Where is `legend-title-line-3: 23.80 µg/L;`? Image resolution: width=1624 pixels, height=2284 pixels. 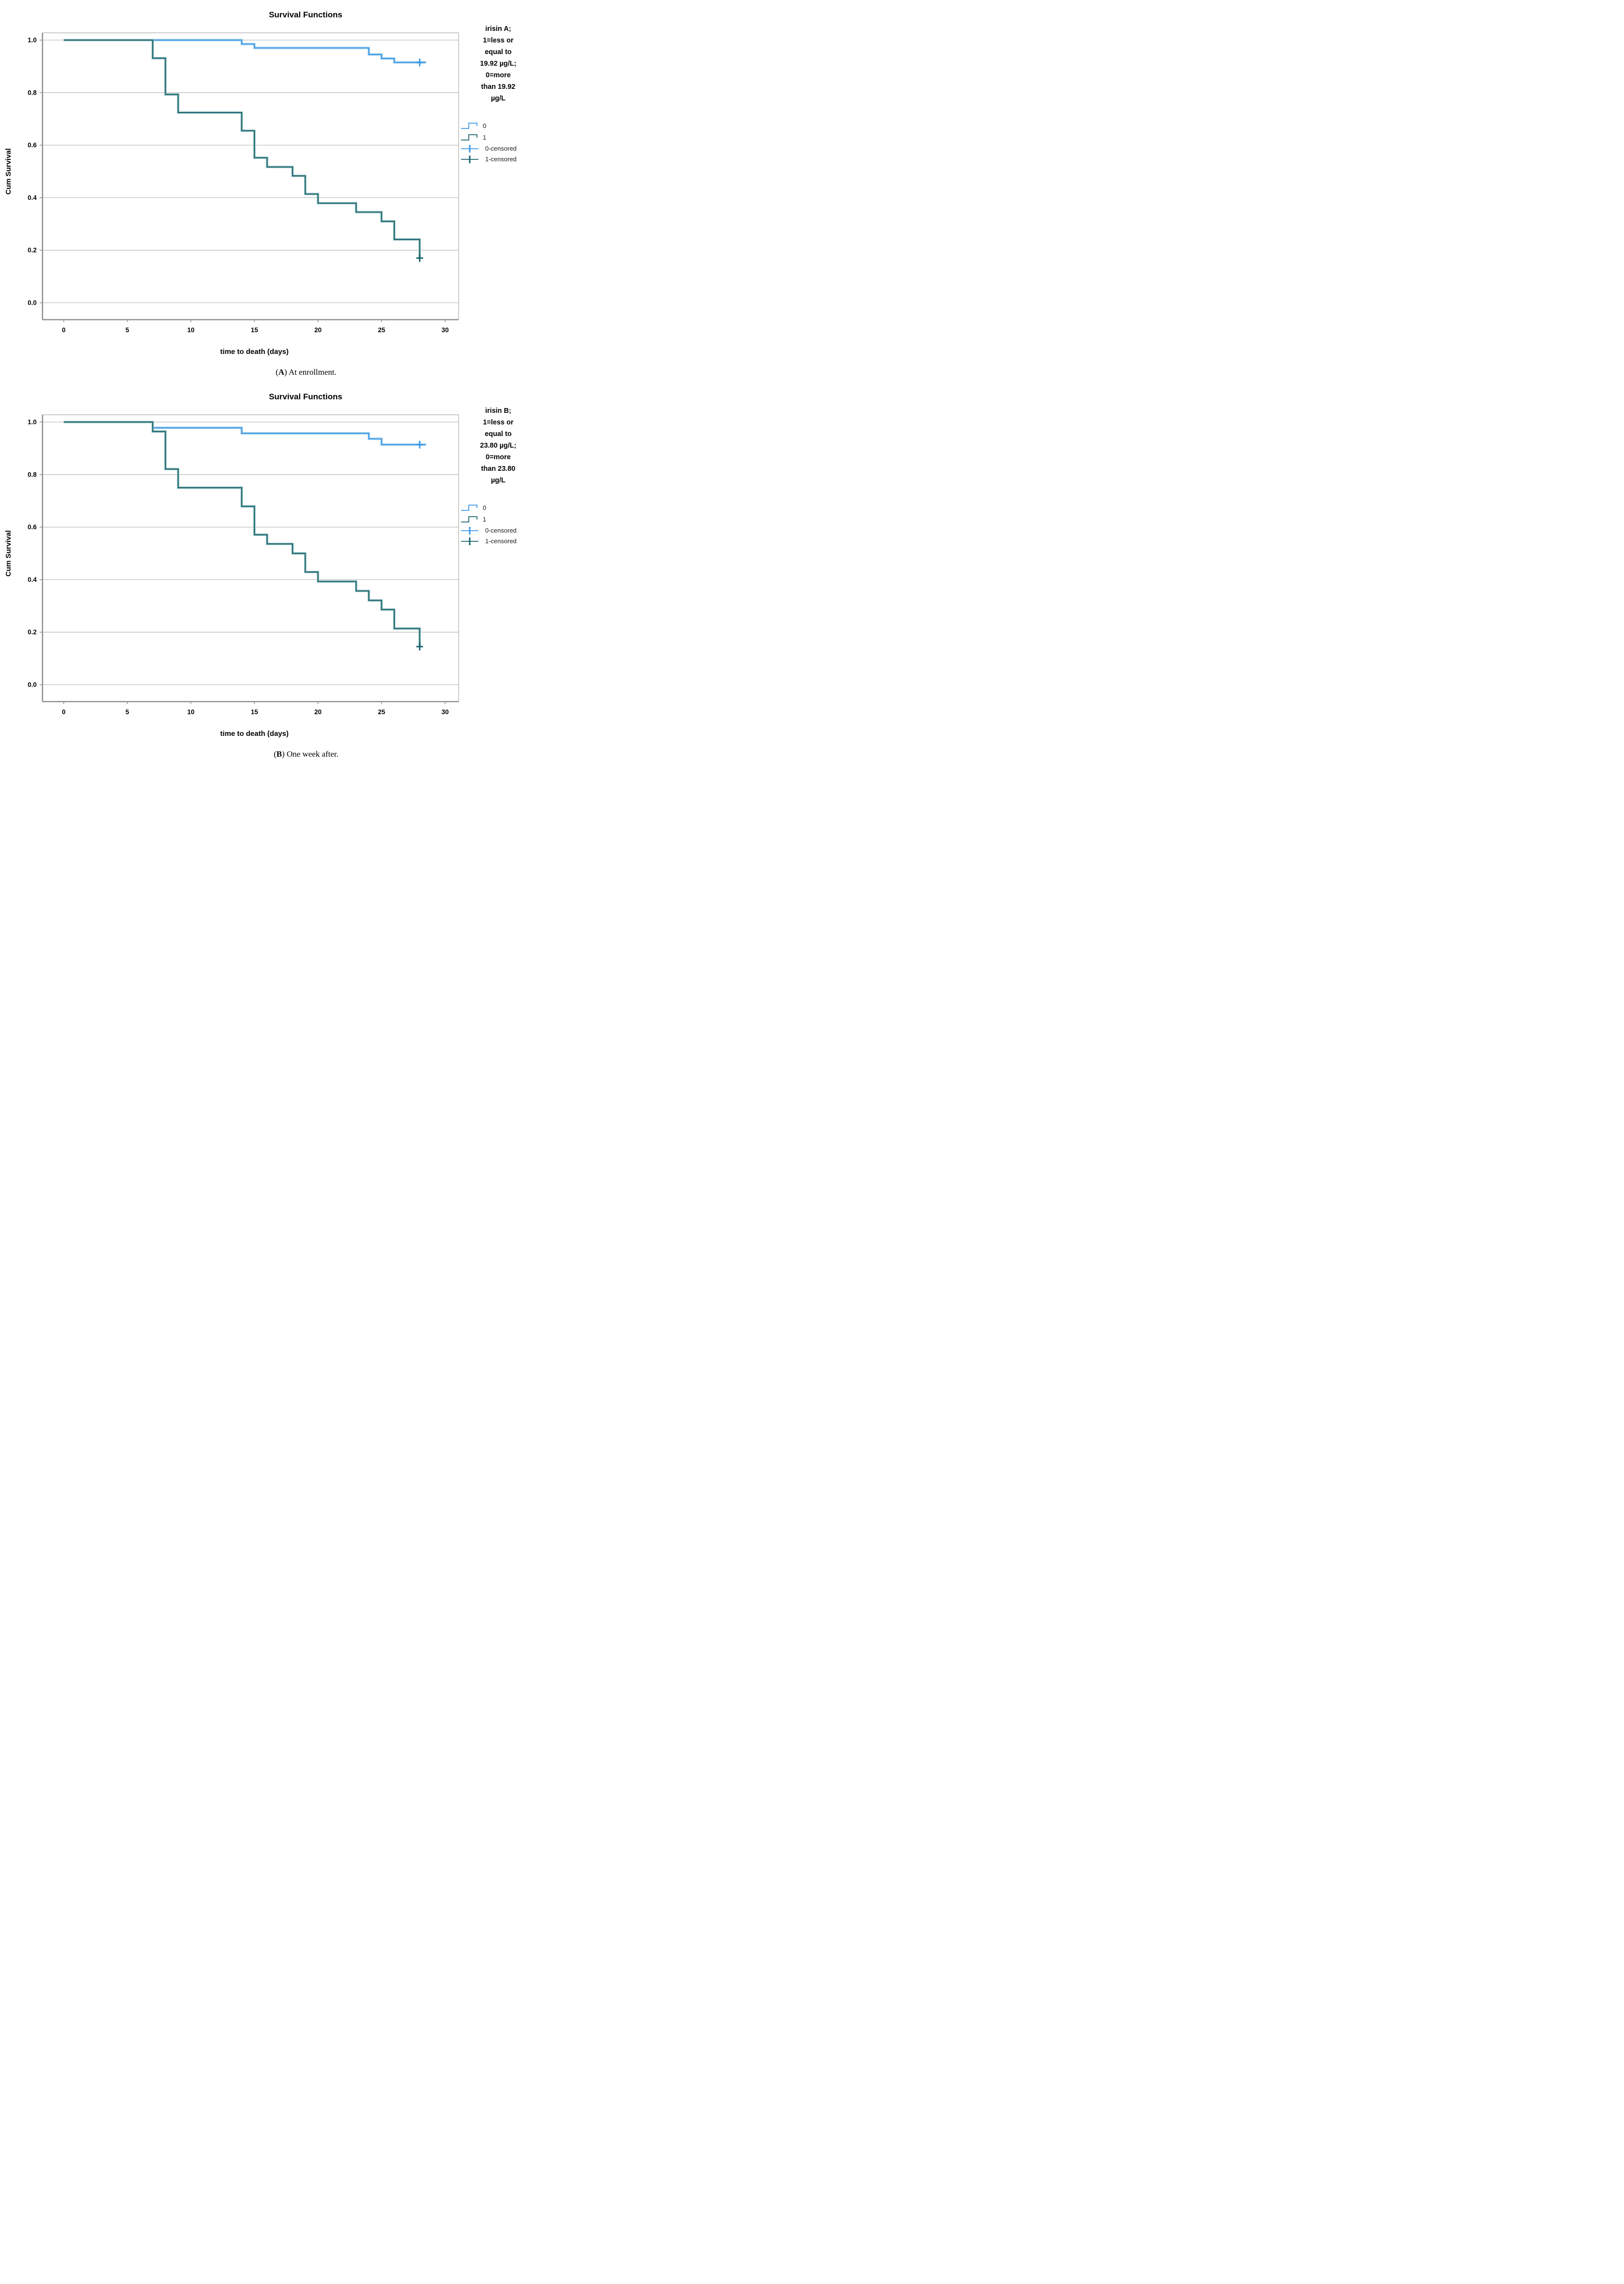
legend-title-line-3: 23.80 µg/L; is located at coordinates (498, 446).